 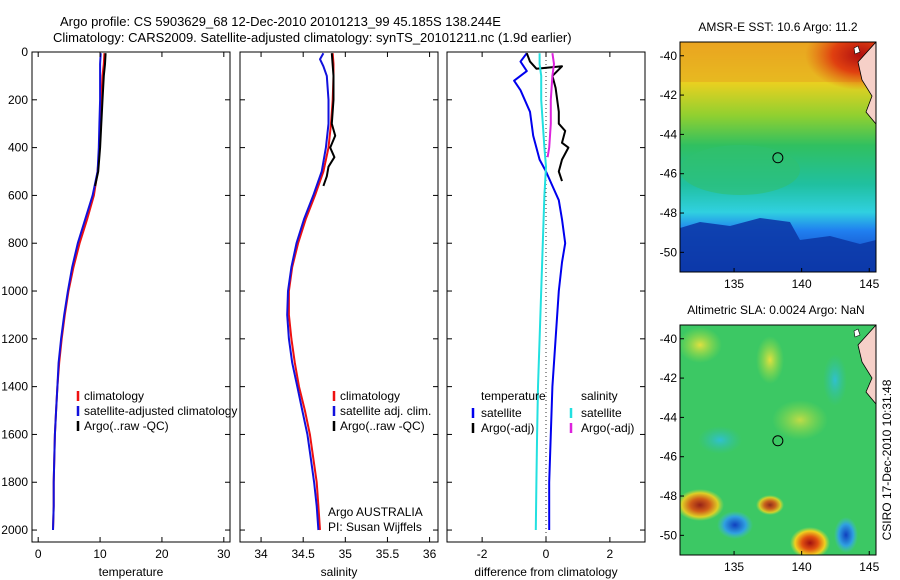 What do you see at coordinates (669, 56) in the screenshot?
I see `map-y-tick-label-3-0: -40` at bounding box center [669, 56].